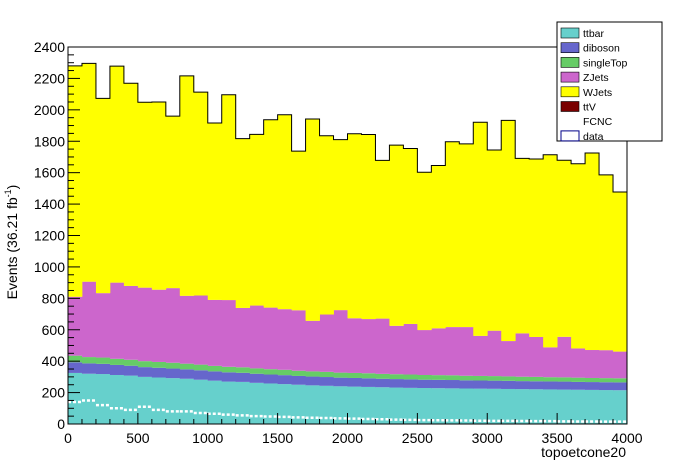 This screenshot has height=472, width=696. What do you see at coordinates (353, 429) in the screenshot?
I see `x-axis: 0 500 1000 1500 2000 2500 3000 3500 4000` at bounding box center [353, 429].